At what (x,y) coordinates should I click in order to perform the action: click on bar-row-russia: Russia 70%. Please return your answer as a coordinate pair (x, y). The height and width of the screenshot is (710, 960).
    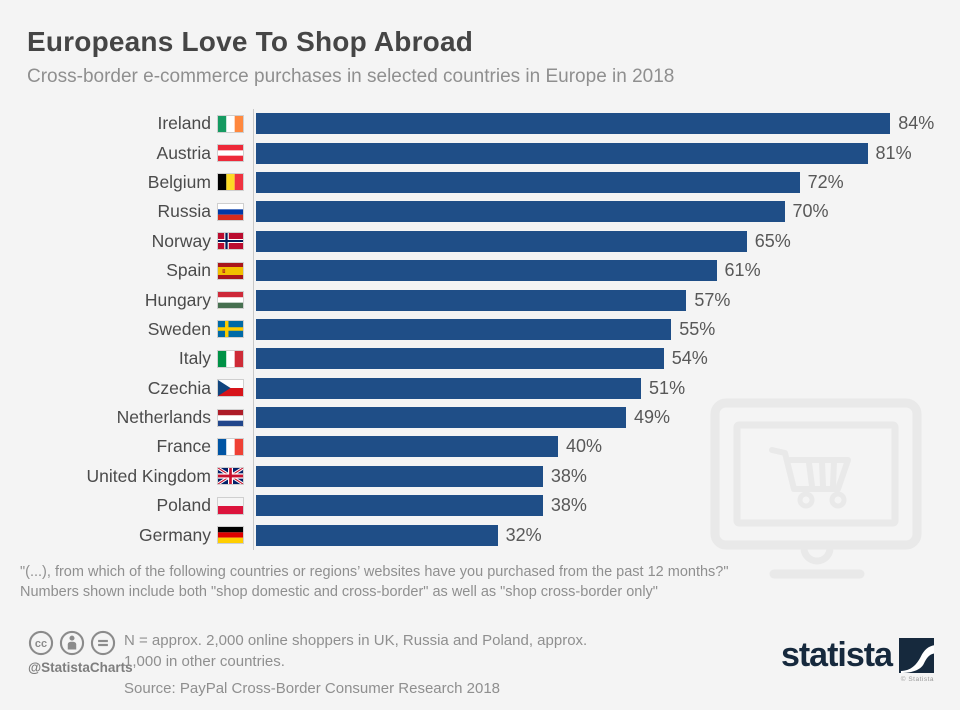
    Looking at the image, I should click on (480, 212).